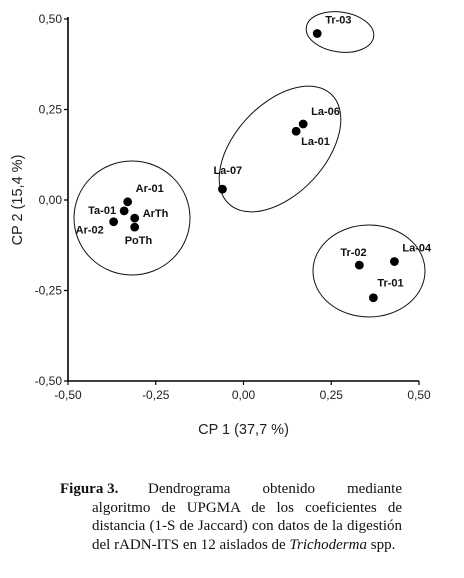 The width and height of the screenshot is (464, 578). I want to click on point-label: La-07, so click(227, 171).